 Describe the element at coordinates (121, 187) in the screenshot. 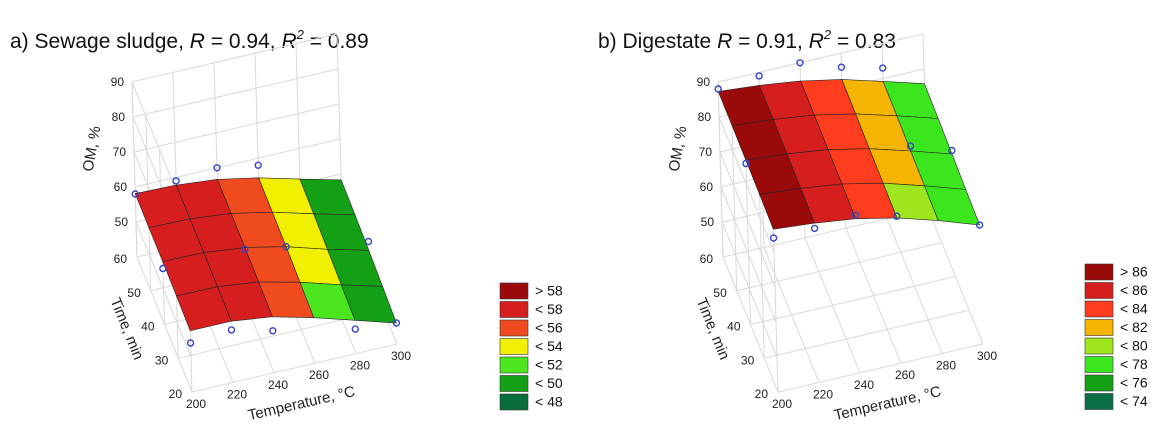

I see `z-tick-label: 60` at that location.